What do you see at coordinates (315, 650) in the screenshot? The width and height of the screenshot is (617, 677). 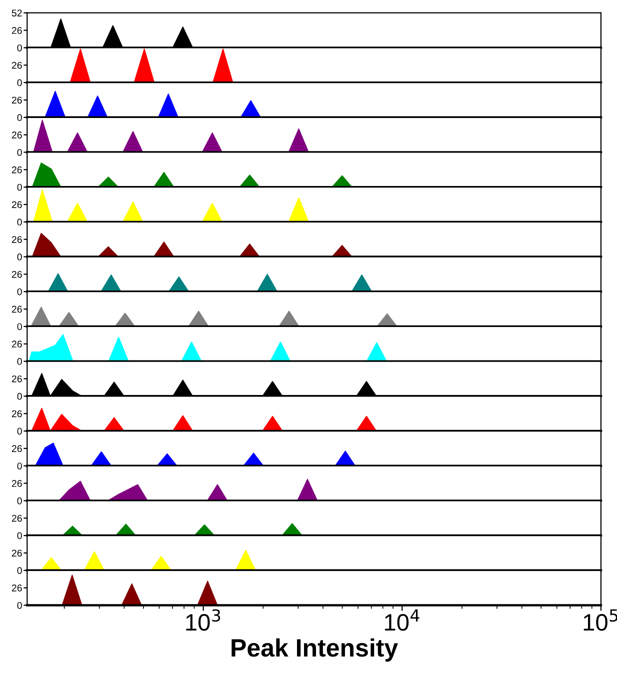 I see `x-axis-title: Peak Intensity` at bounding box center [315, 650].